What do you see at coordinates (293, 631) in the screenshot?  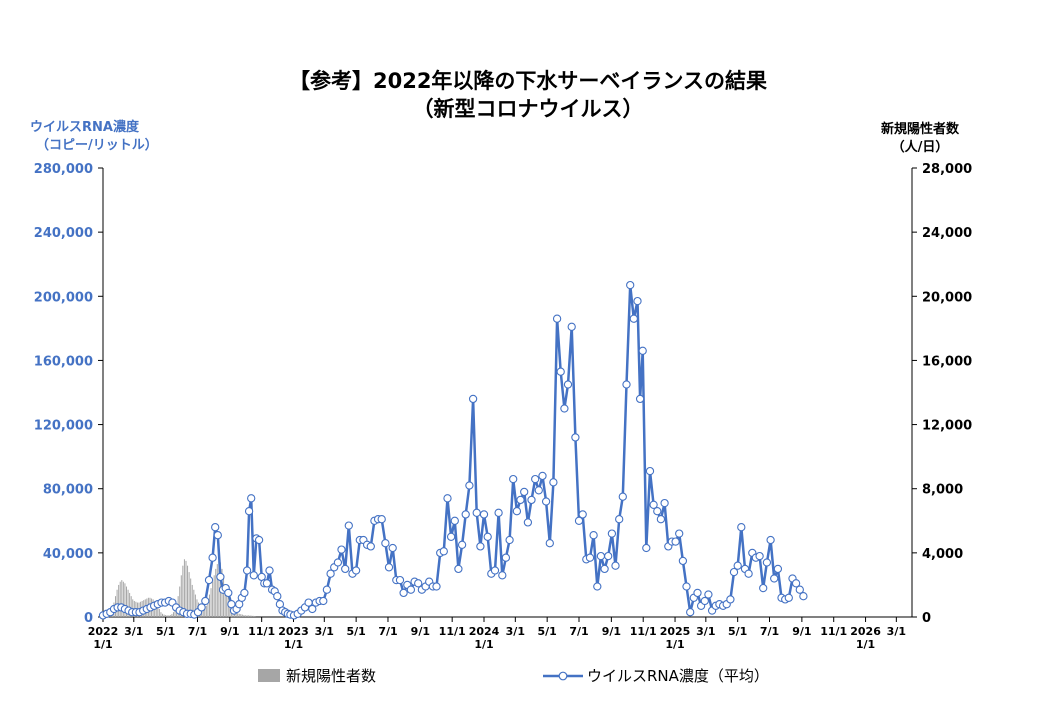 I see `x-tick-label: 2023` at bounding box center [293, 631].